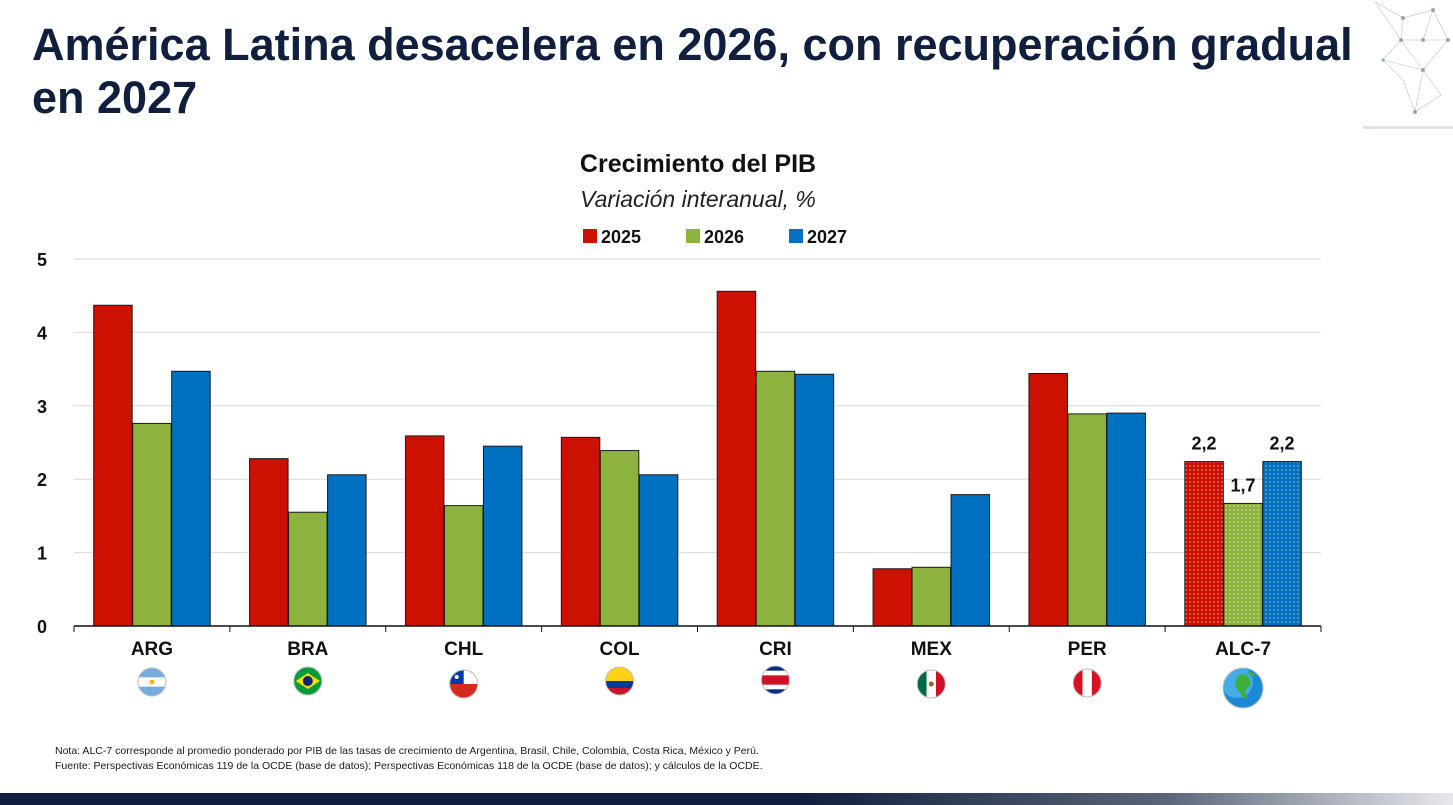 This screenshot has width=1453, height=805. Describe the element at coordinates (1087, 520) in the screenshot. I see `bar-per-2026` at that location.